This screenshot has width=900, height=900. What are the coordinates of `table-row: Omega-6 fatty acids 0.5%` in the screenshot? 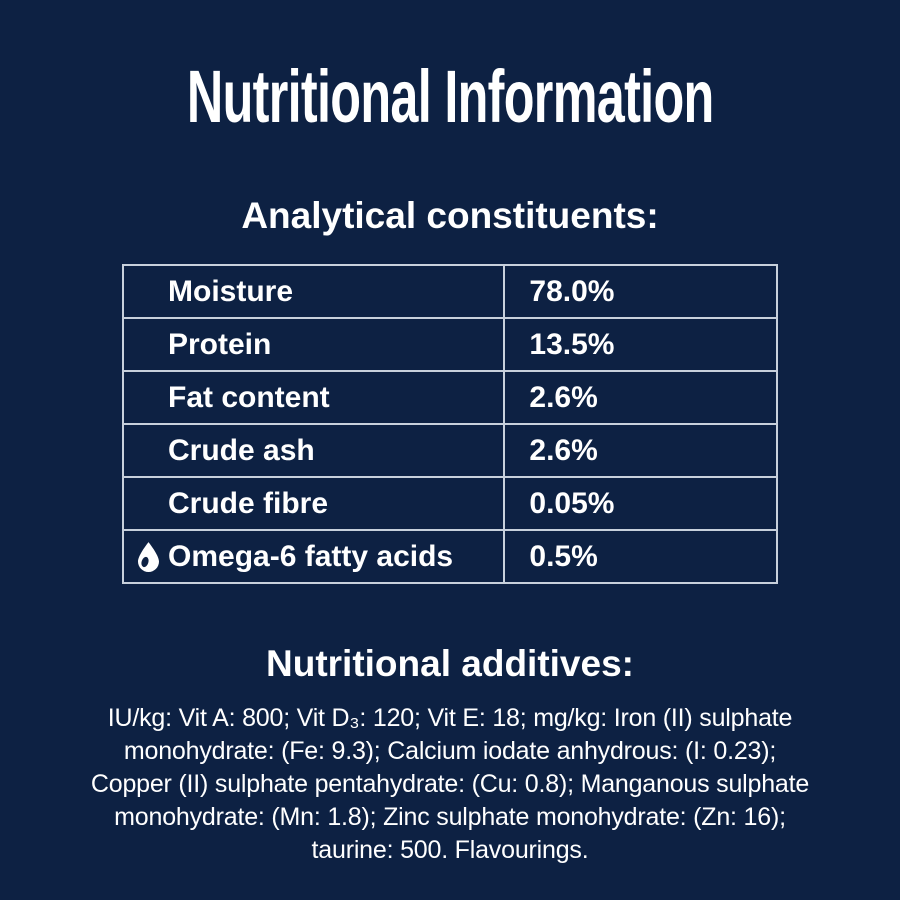 It's located at (450, 556).